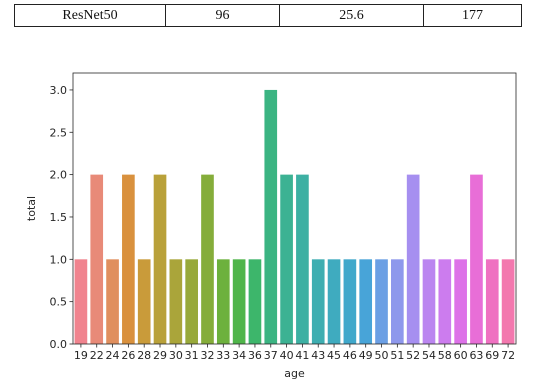 The height and width of the screenshot is (385, 535). What do you see at coordinates (318, 355) in the screenshot?
I see `x-tick-label: 43` at bounding box center [318, 355].